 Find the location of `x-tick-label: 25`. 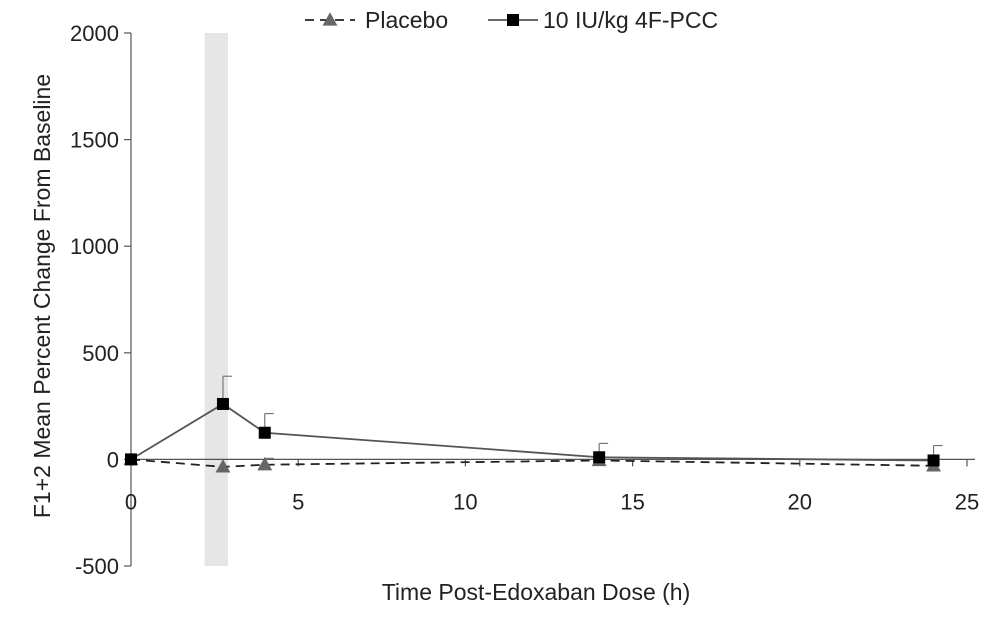

x-tick-label: 25 is located at coordinates (967, 501).